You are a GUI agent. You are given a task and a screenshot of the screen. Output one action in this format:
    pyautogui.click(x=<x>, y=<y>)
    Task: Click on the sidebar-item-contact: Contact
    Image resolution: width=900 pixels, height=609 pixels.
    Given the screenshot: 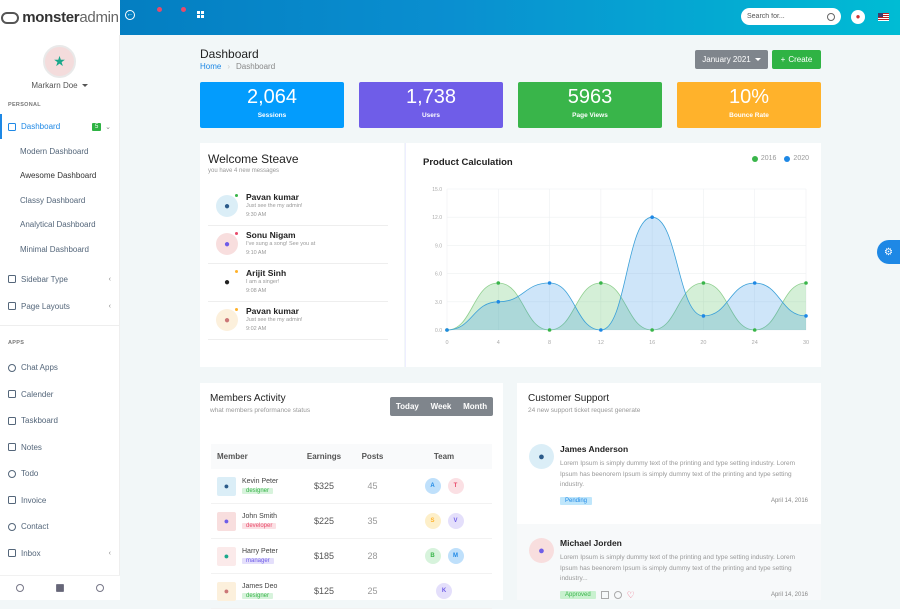 What is the action you would take?
    pyautogui.click(x=59, y=527)
    